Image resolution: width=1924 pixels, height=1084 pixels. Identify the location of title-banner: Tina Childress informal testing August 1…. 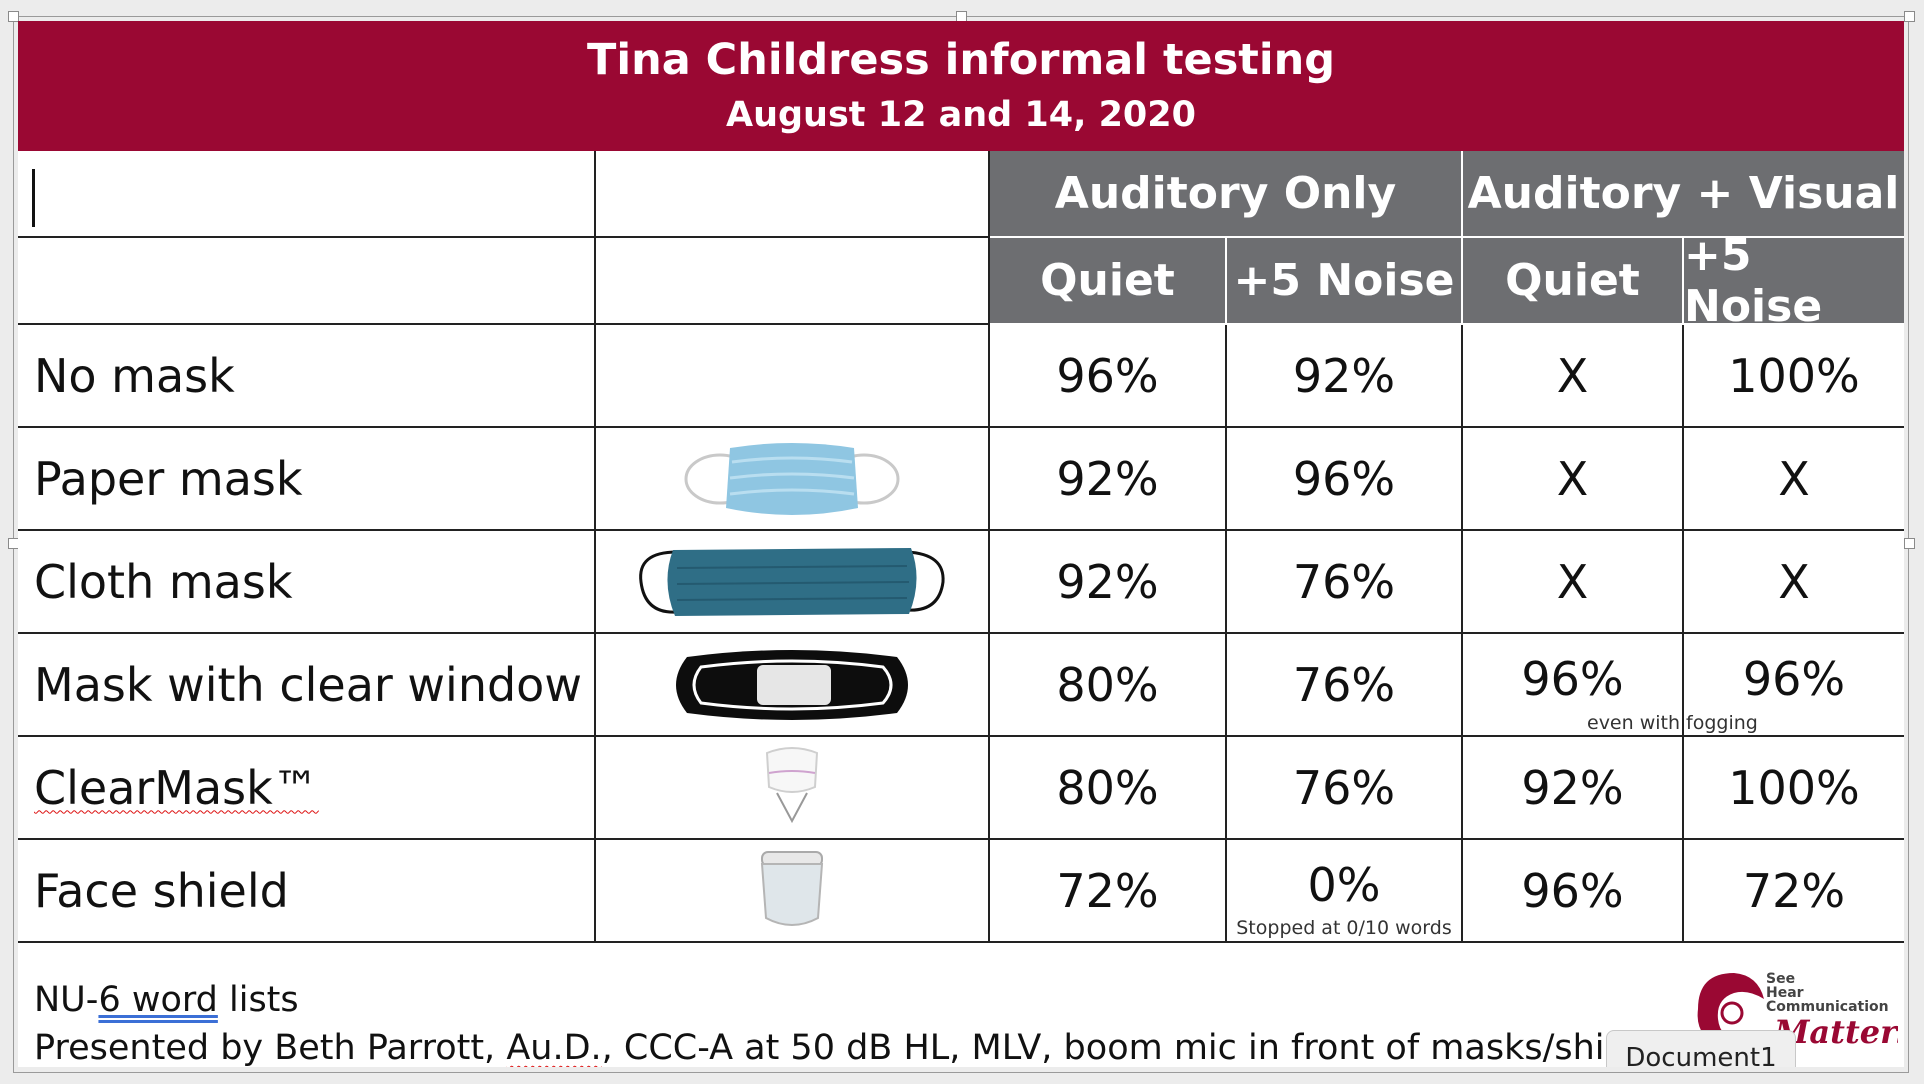
(961, 86).